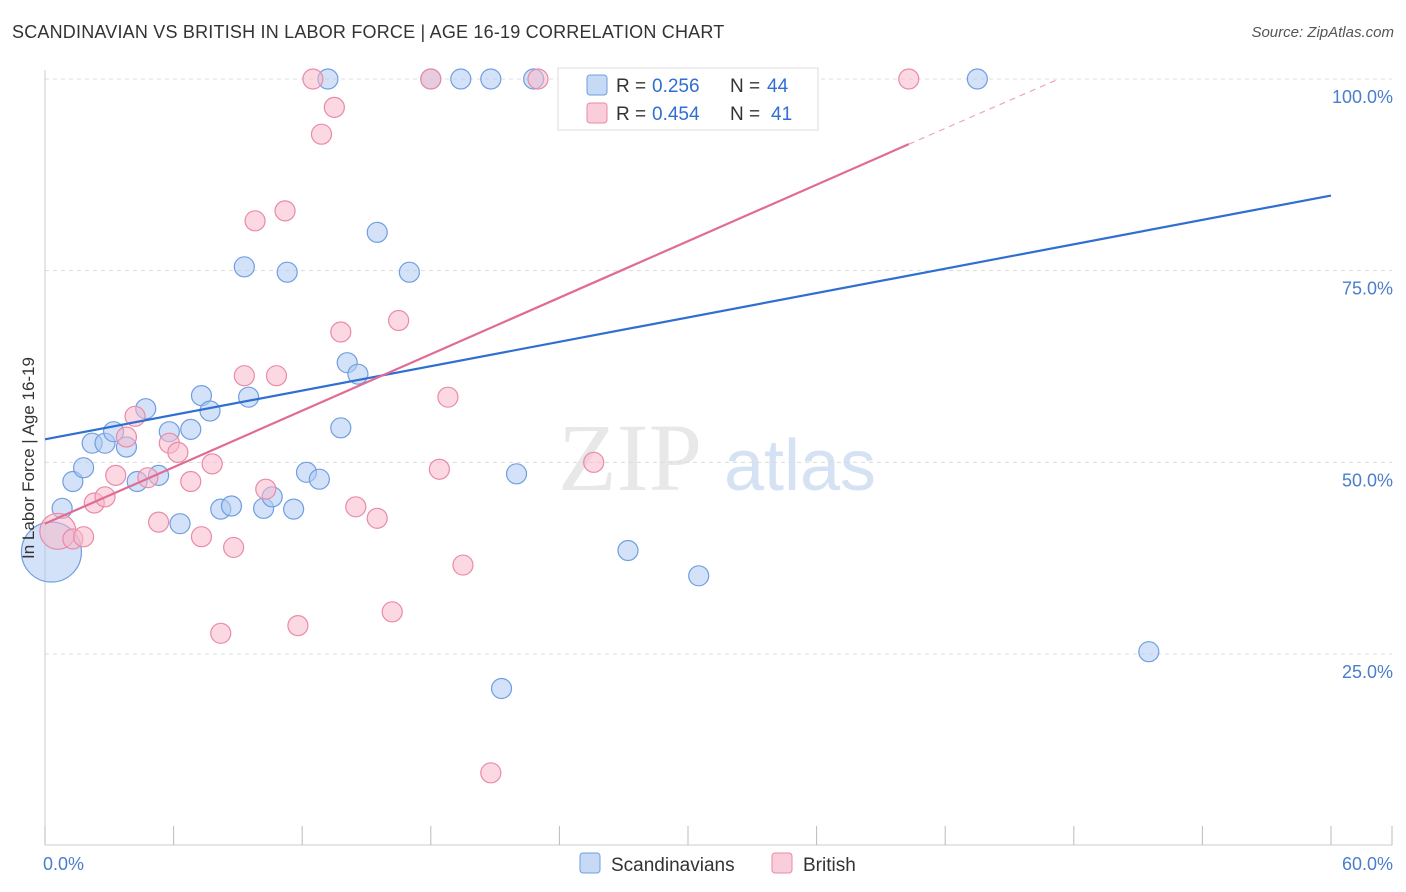 This screenshot has height=892, width=1406. I want to click on y-tick-label-100: 100.0%, so click(1362, 97).